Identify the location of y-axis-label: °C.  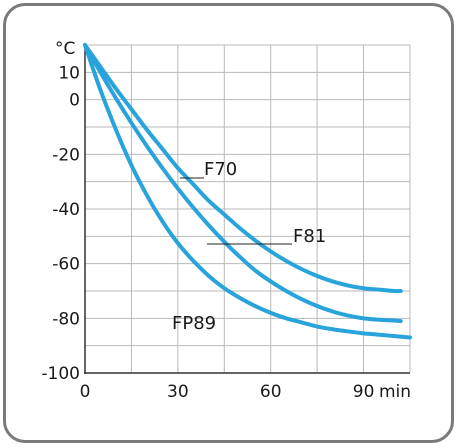
(65, 49).